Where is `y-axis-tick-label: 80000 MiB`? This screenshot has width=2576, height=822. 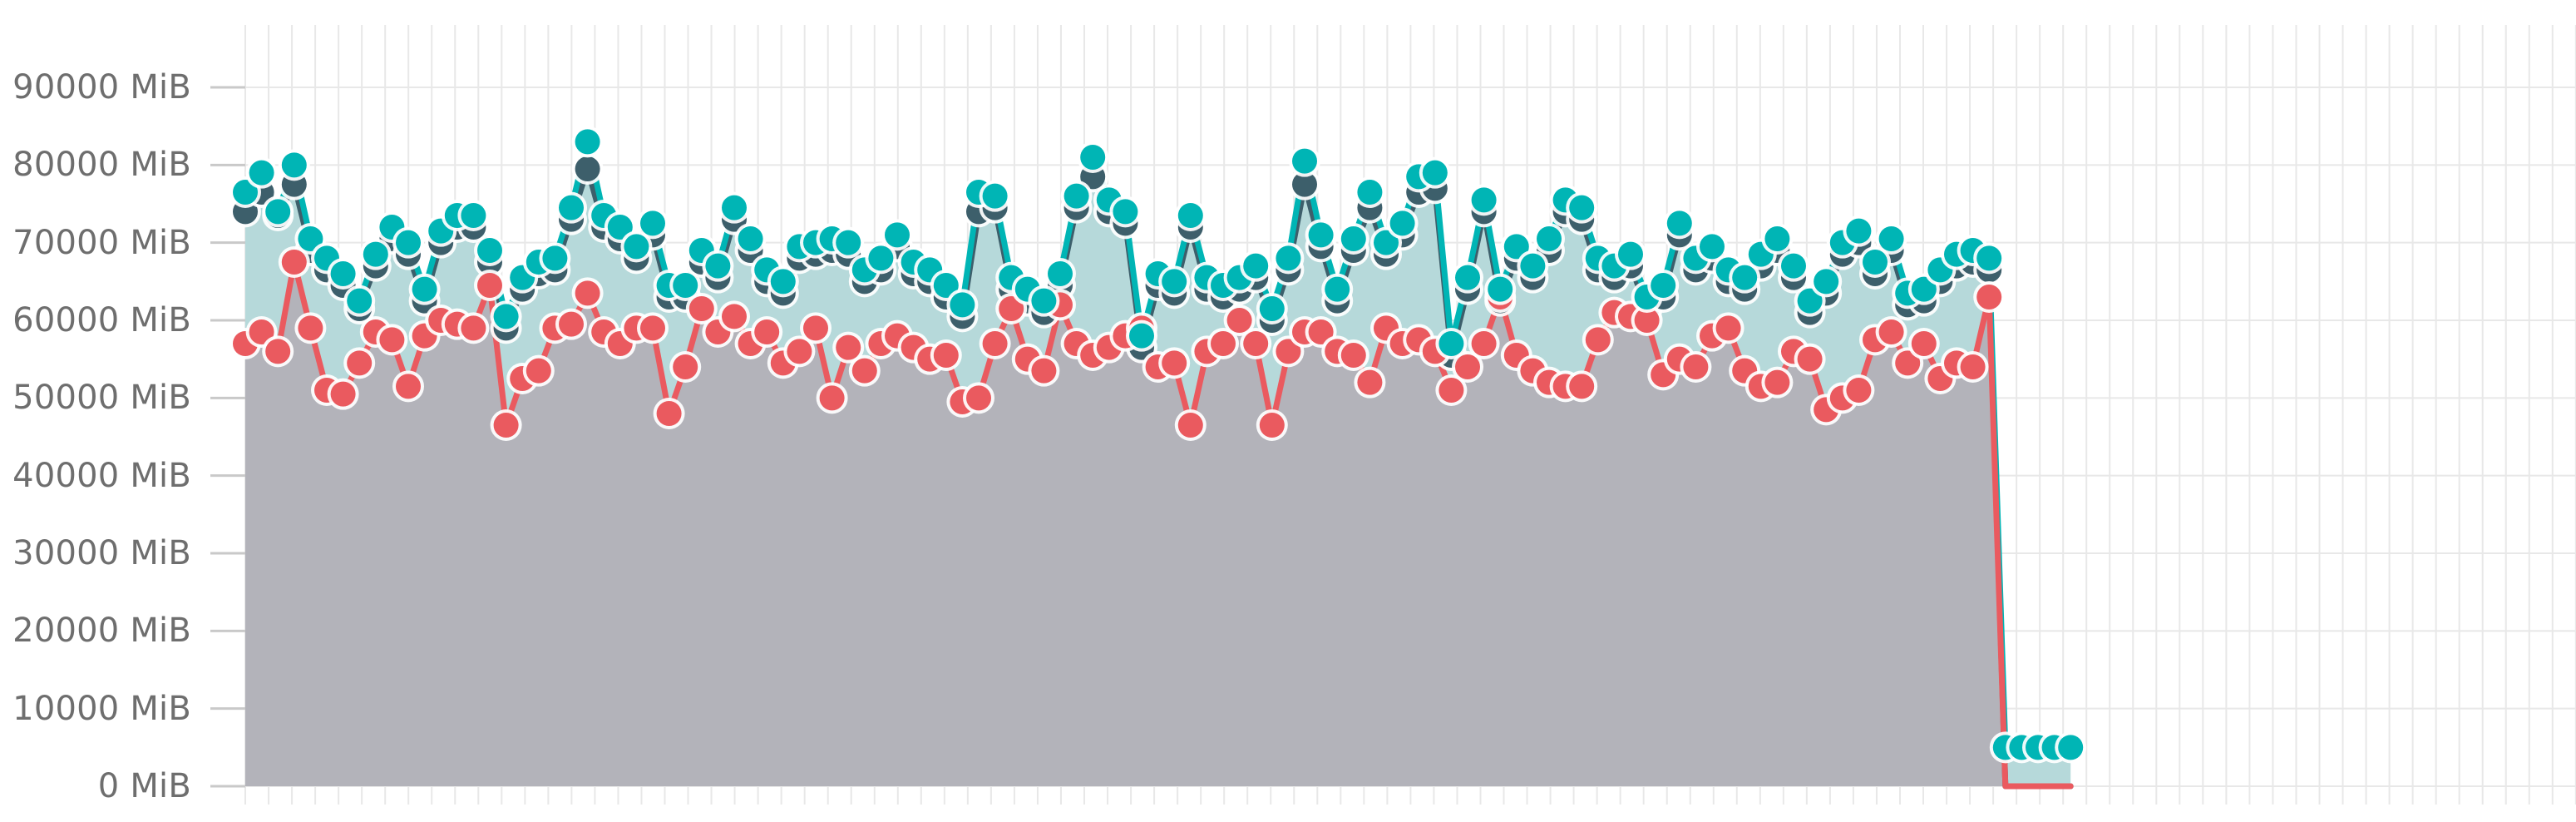
y-axis-tick-label: 80000 MiB is located at coordinates (101, 166).